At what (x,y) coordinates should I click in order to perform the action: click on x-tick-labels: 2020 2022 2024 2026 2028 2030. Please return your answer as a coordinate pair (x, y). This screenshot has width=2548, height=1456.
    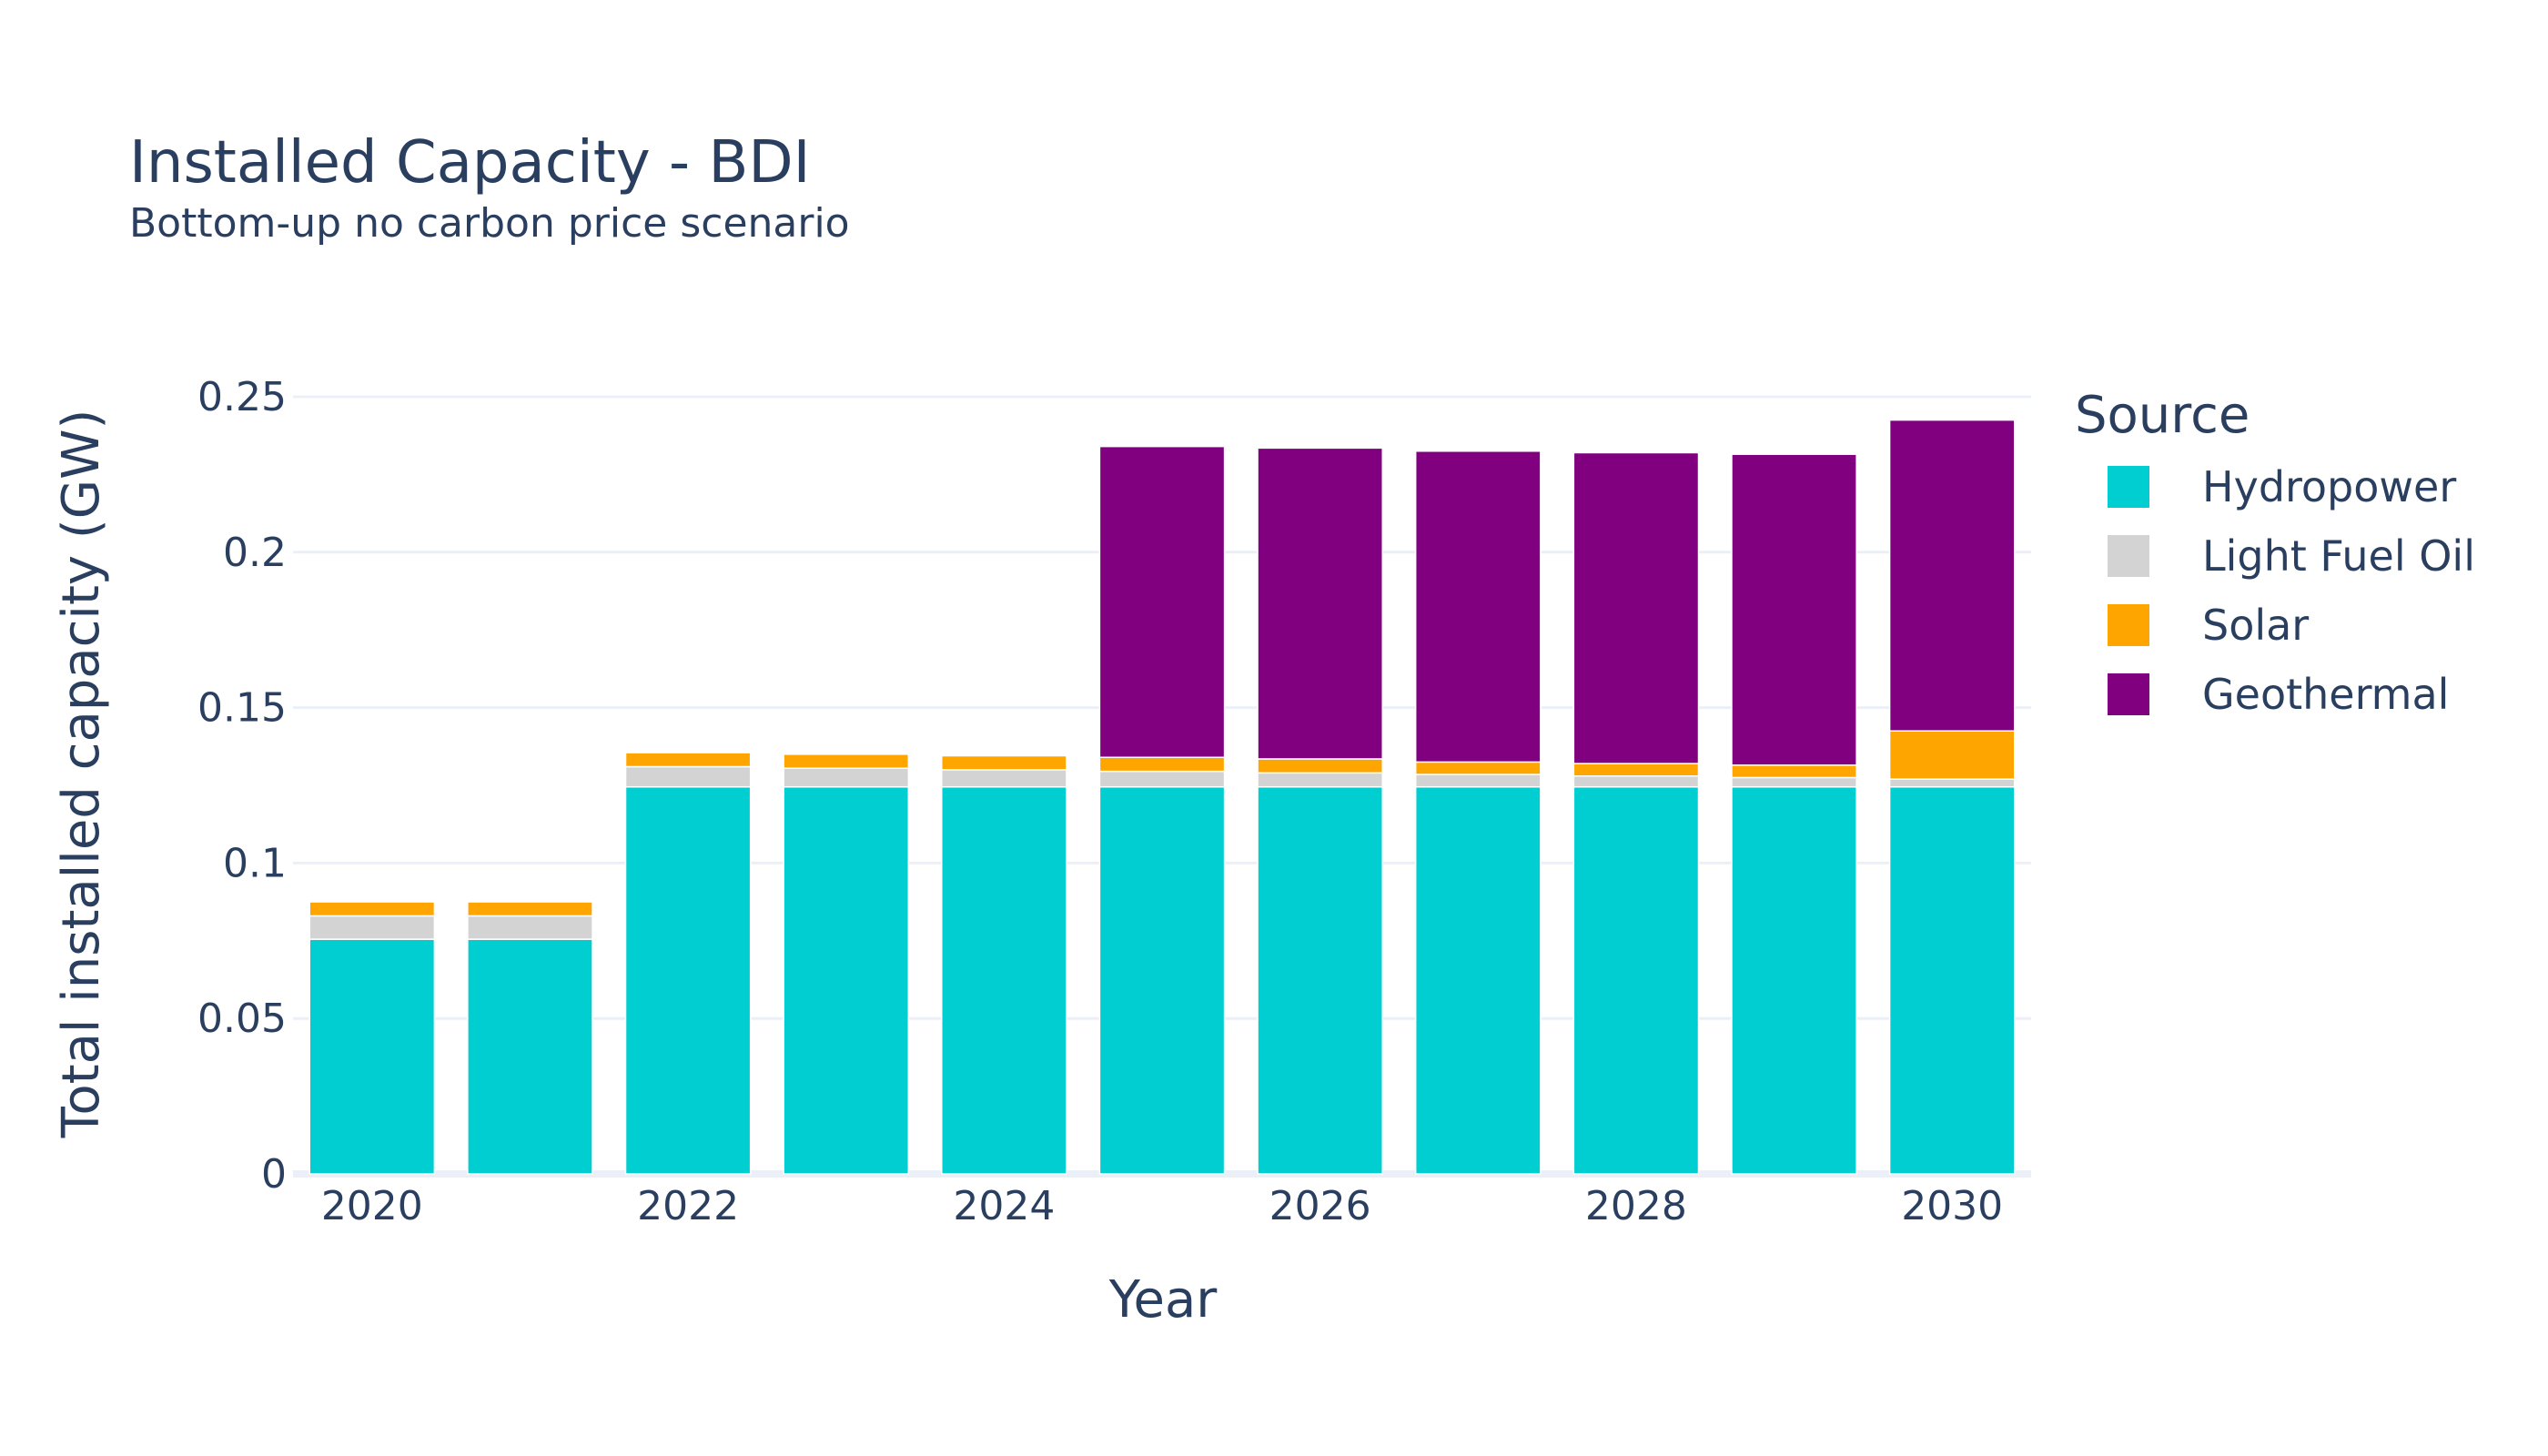
    Looking at the image, I should click on (1162, 1206).